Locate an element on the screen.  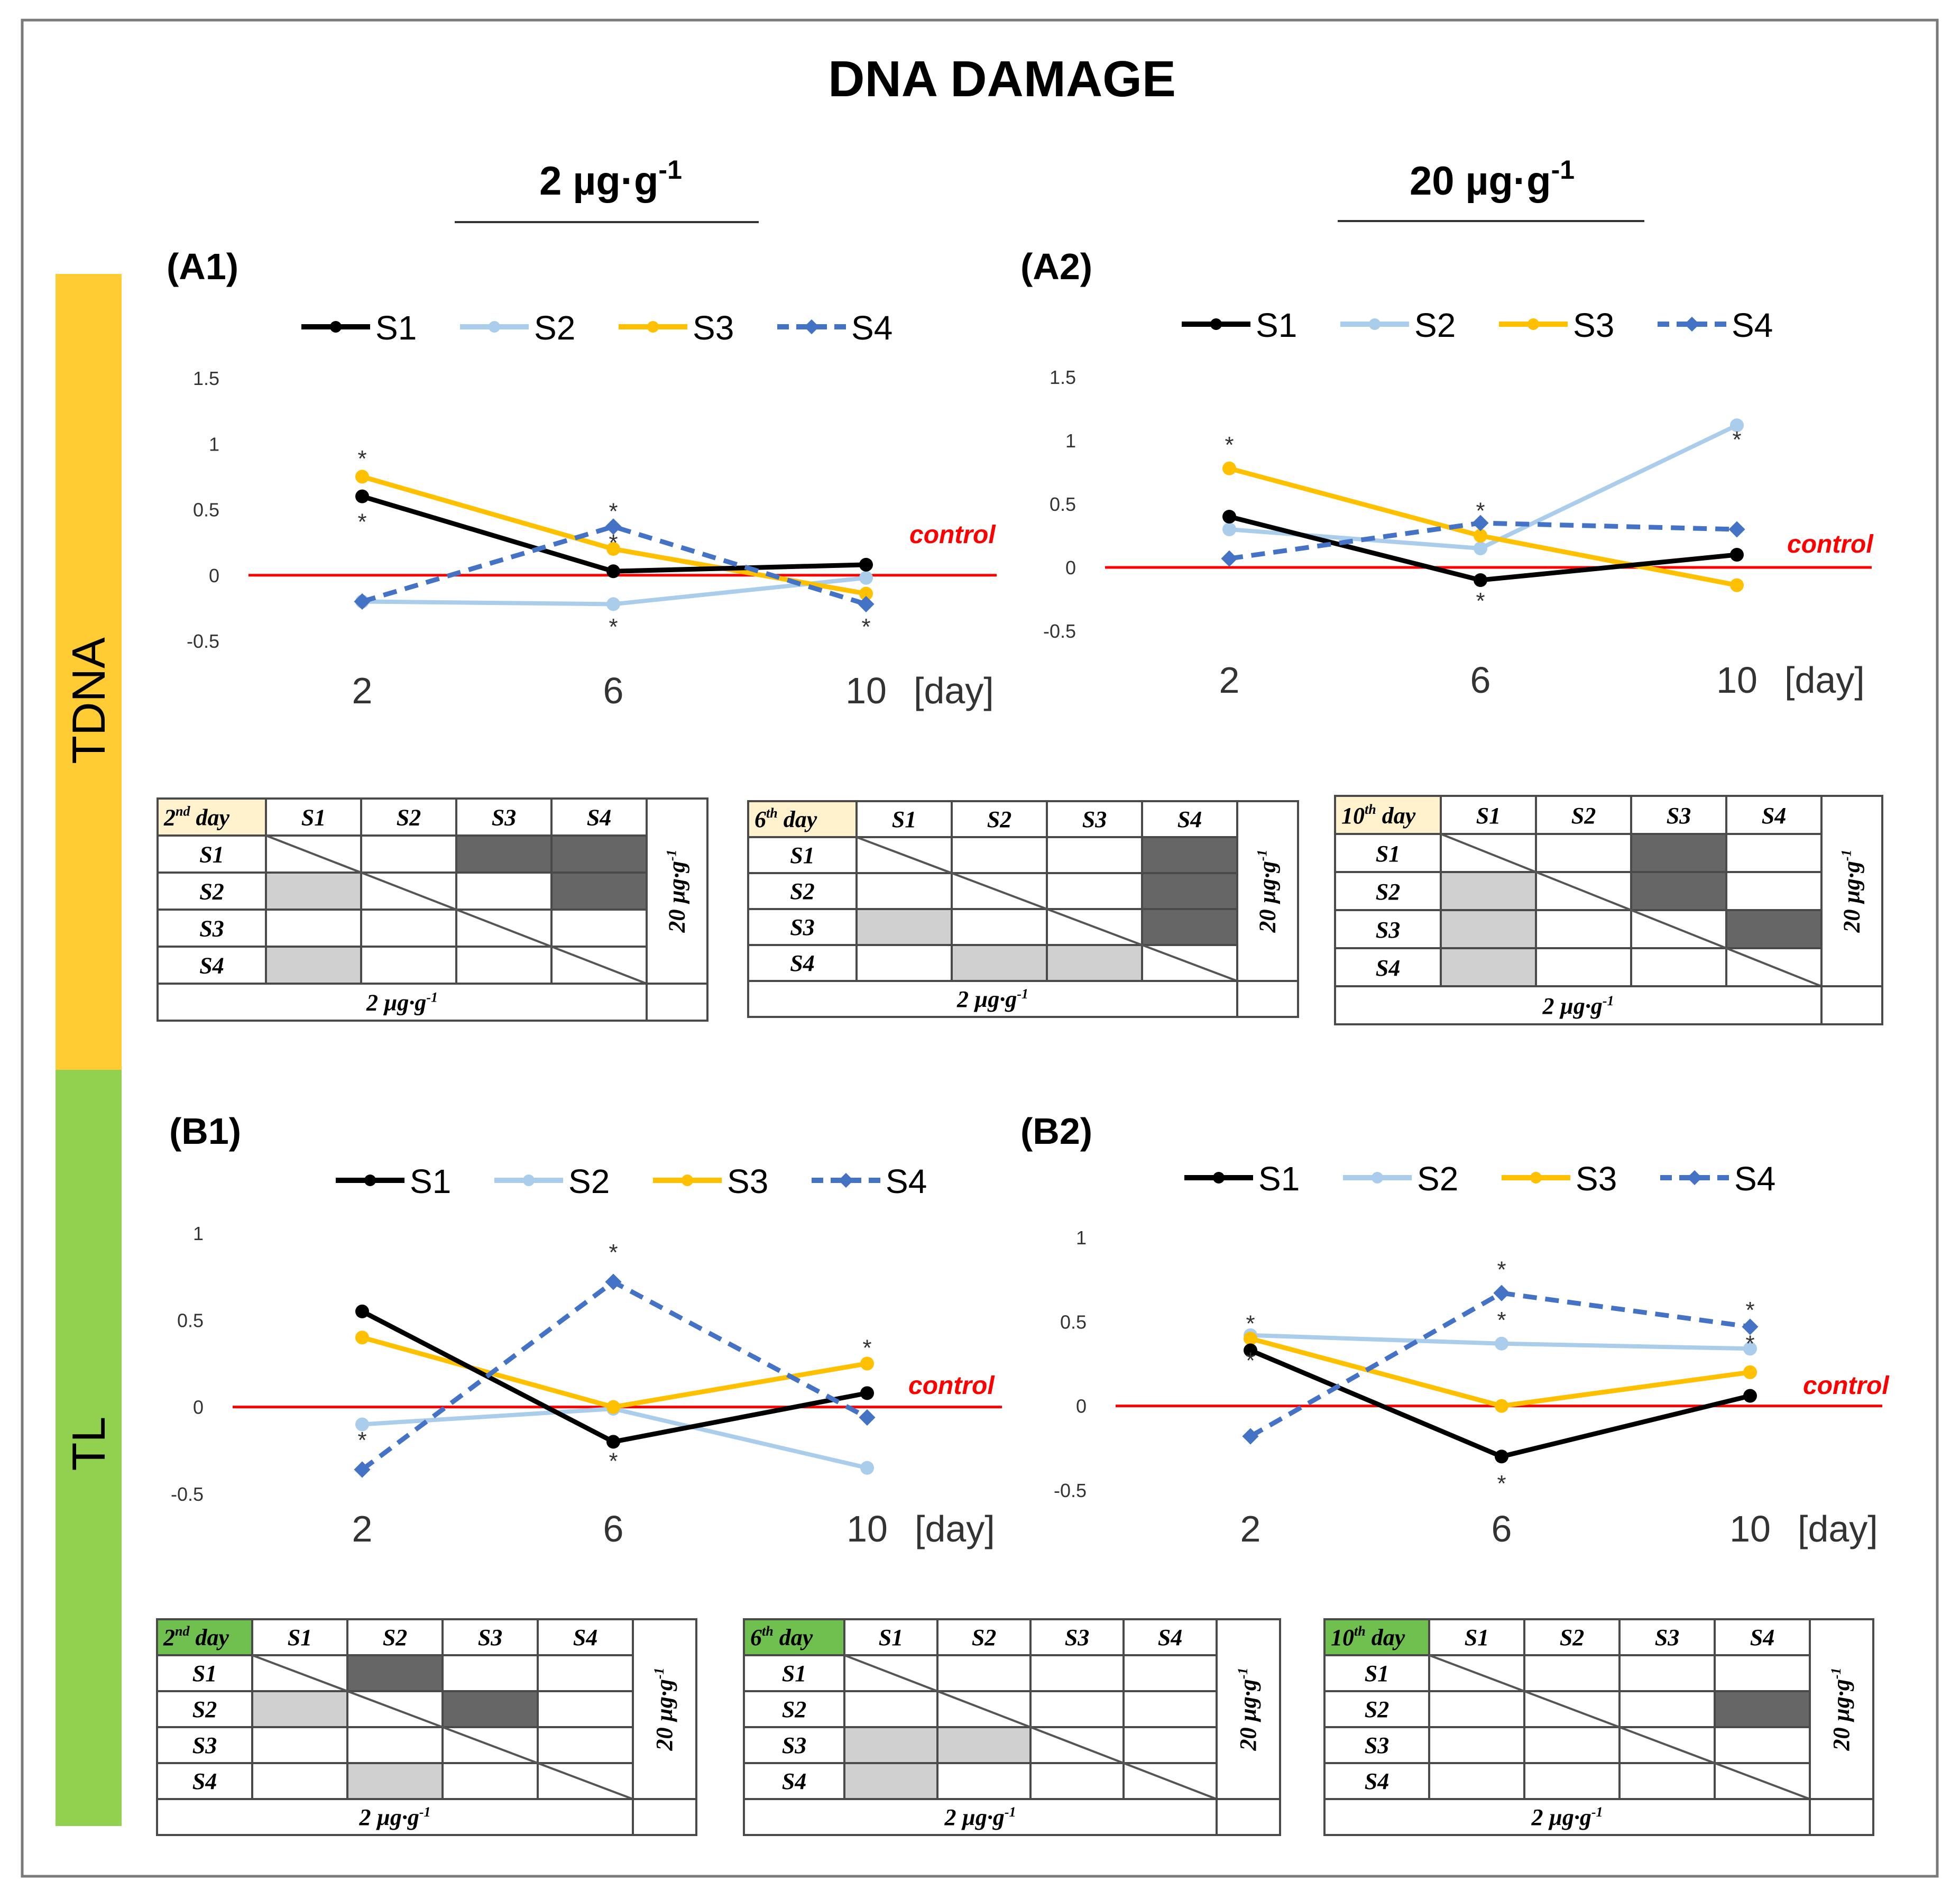
y-tick-label: -0.5 is located at coordinates (203, 641).